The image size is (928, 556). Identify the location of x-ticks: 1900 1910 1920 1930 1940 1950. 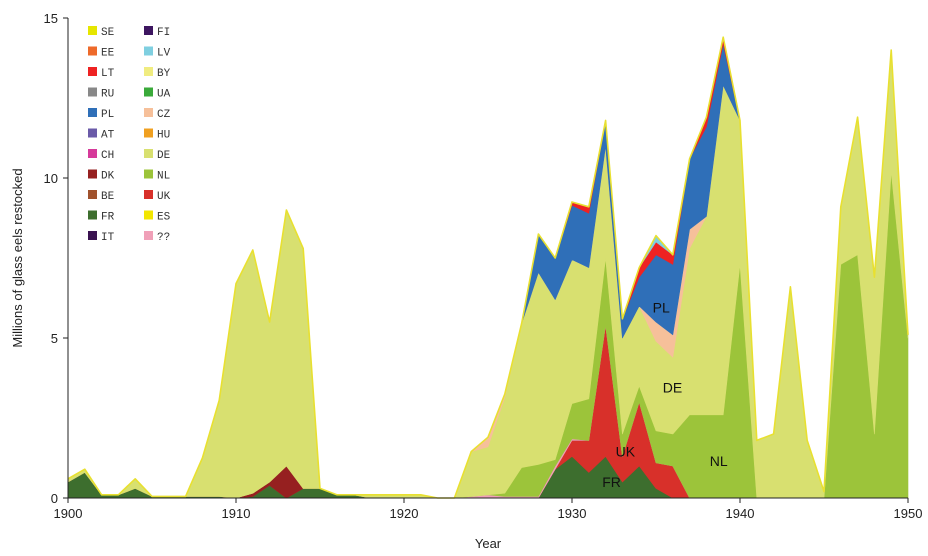
(488, 509).